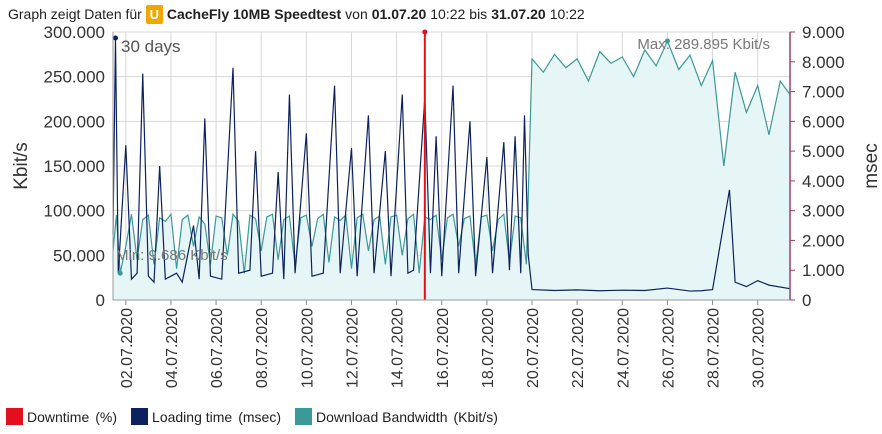  What do you see at coordinates (518, 14) in the screenshot?
I see `header-to-date: 31.07.20` at bounding box center [518, 14].